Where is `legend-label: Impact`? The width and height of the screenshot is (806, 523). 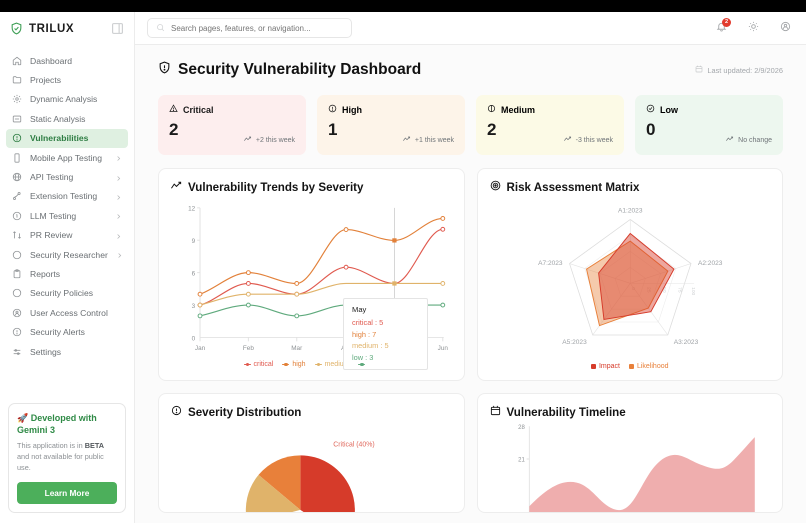
legend-label: Impact is located at coordinates (609, 366).